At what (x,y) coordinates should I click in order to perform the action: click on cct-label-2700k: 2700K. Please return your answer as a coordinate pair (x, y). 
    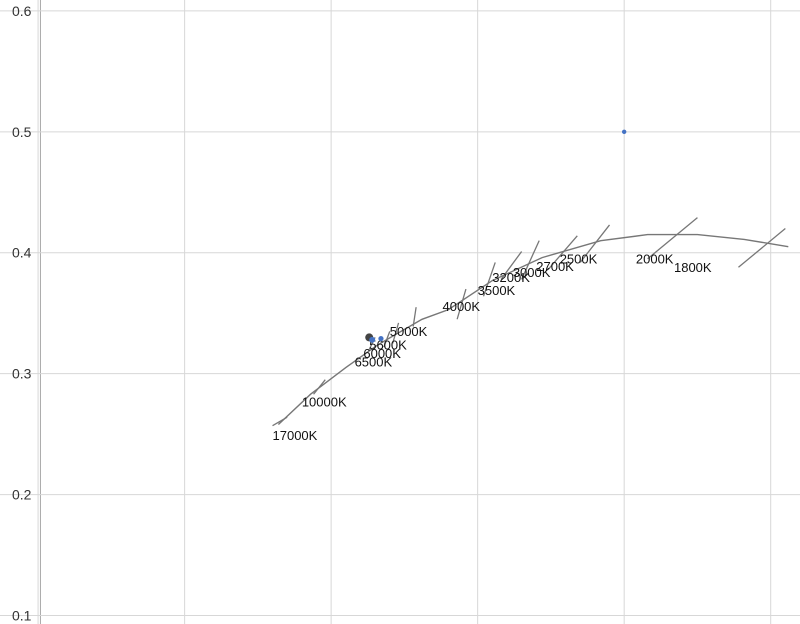
    Looking at the image, I should click on (555, 266).